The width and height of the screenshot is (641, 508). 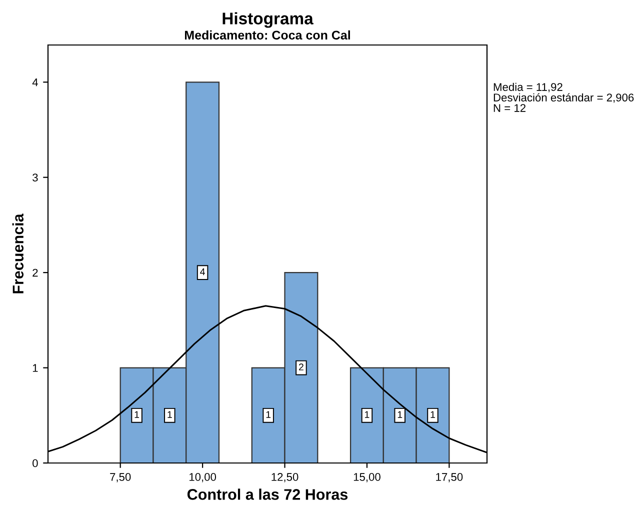 I want to click on text: Media = 11,92, so click(x=528, y=87).